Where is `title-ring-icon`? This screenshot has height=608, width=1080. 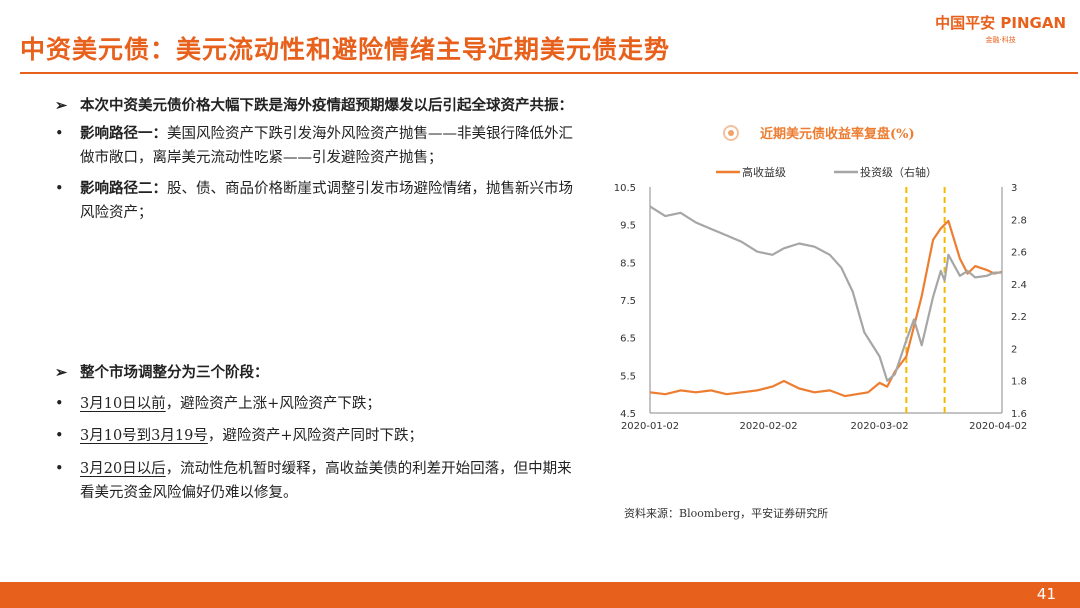
title-ring-icon is located at coordinates (731, 133).